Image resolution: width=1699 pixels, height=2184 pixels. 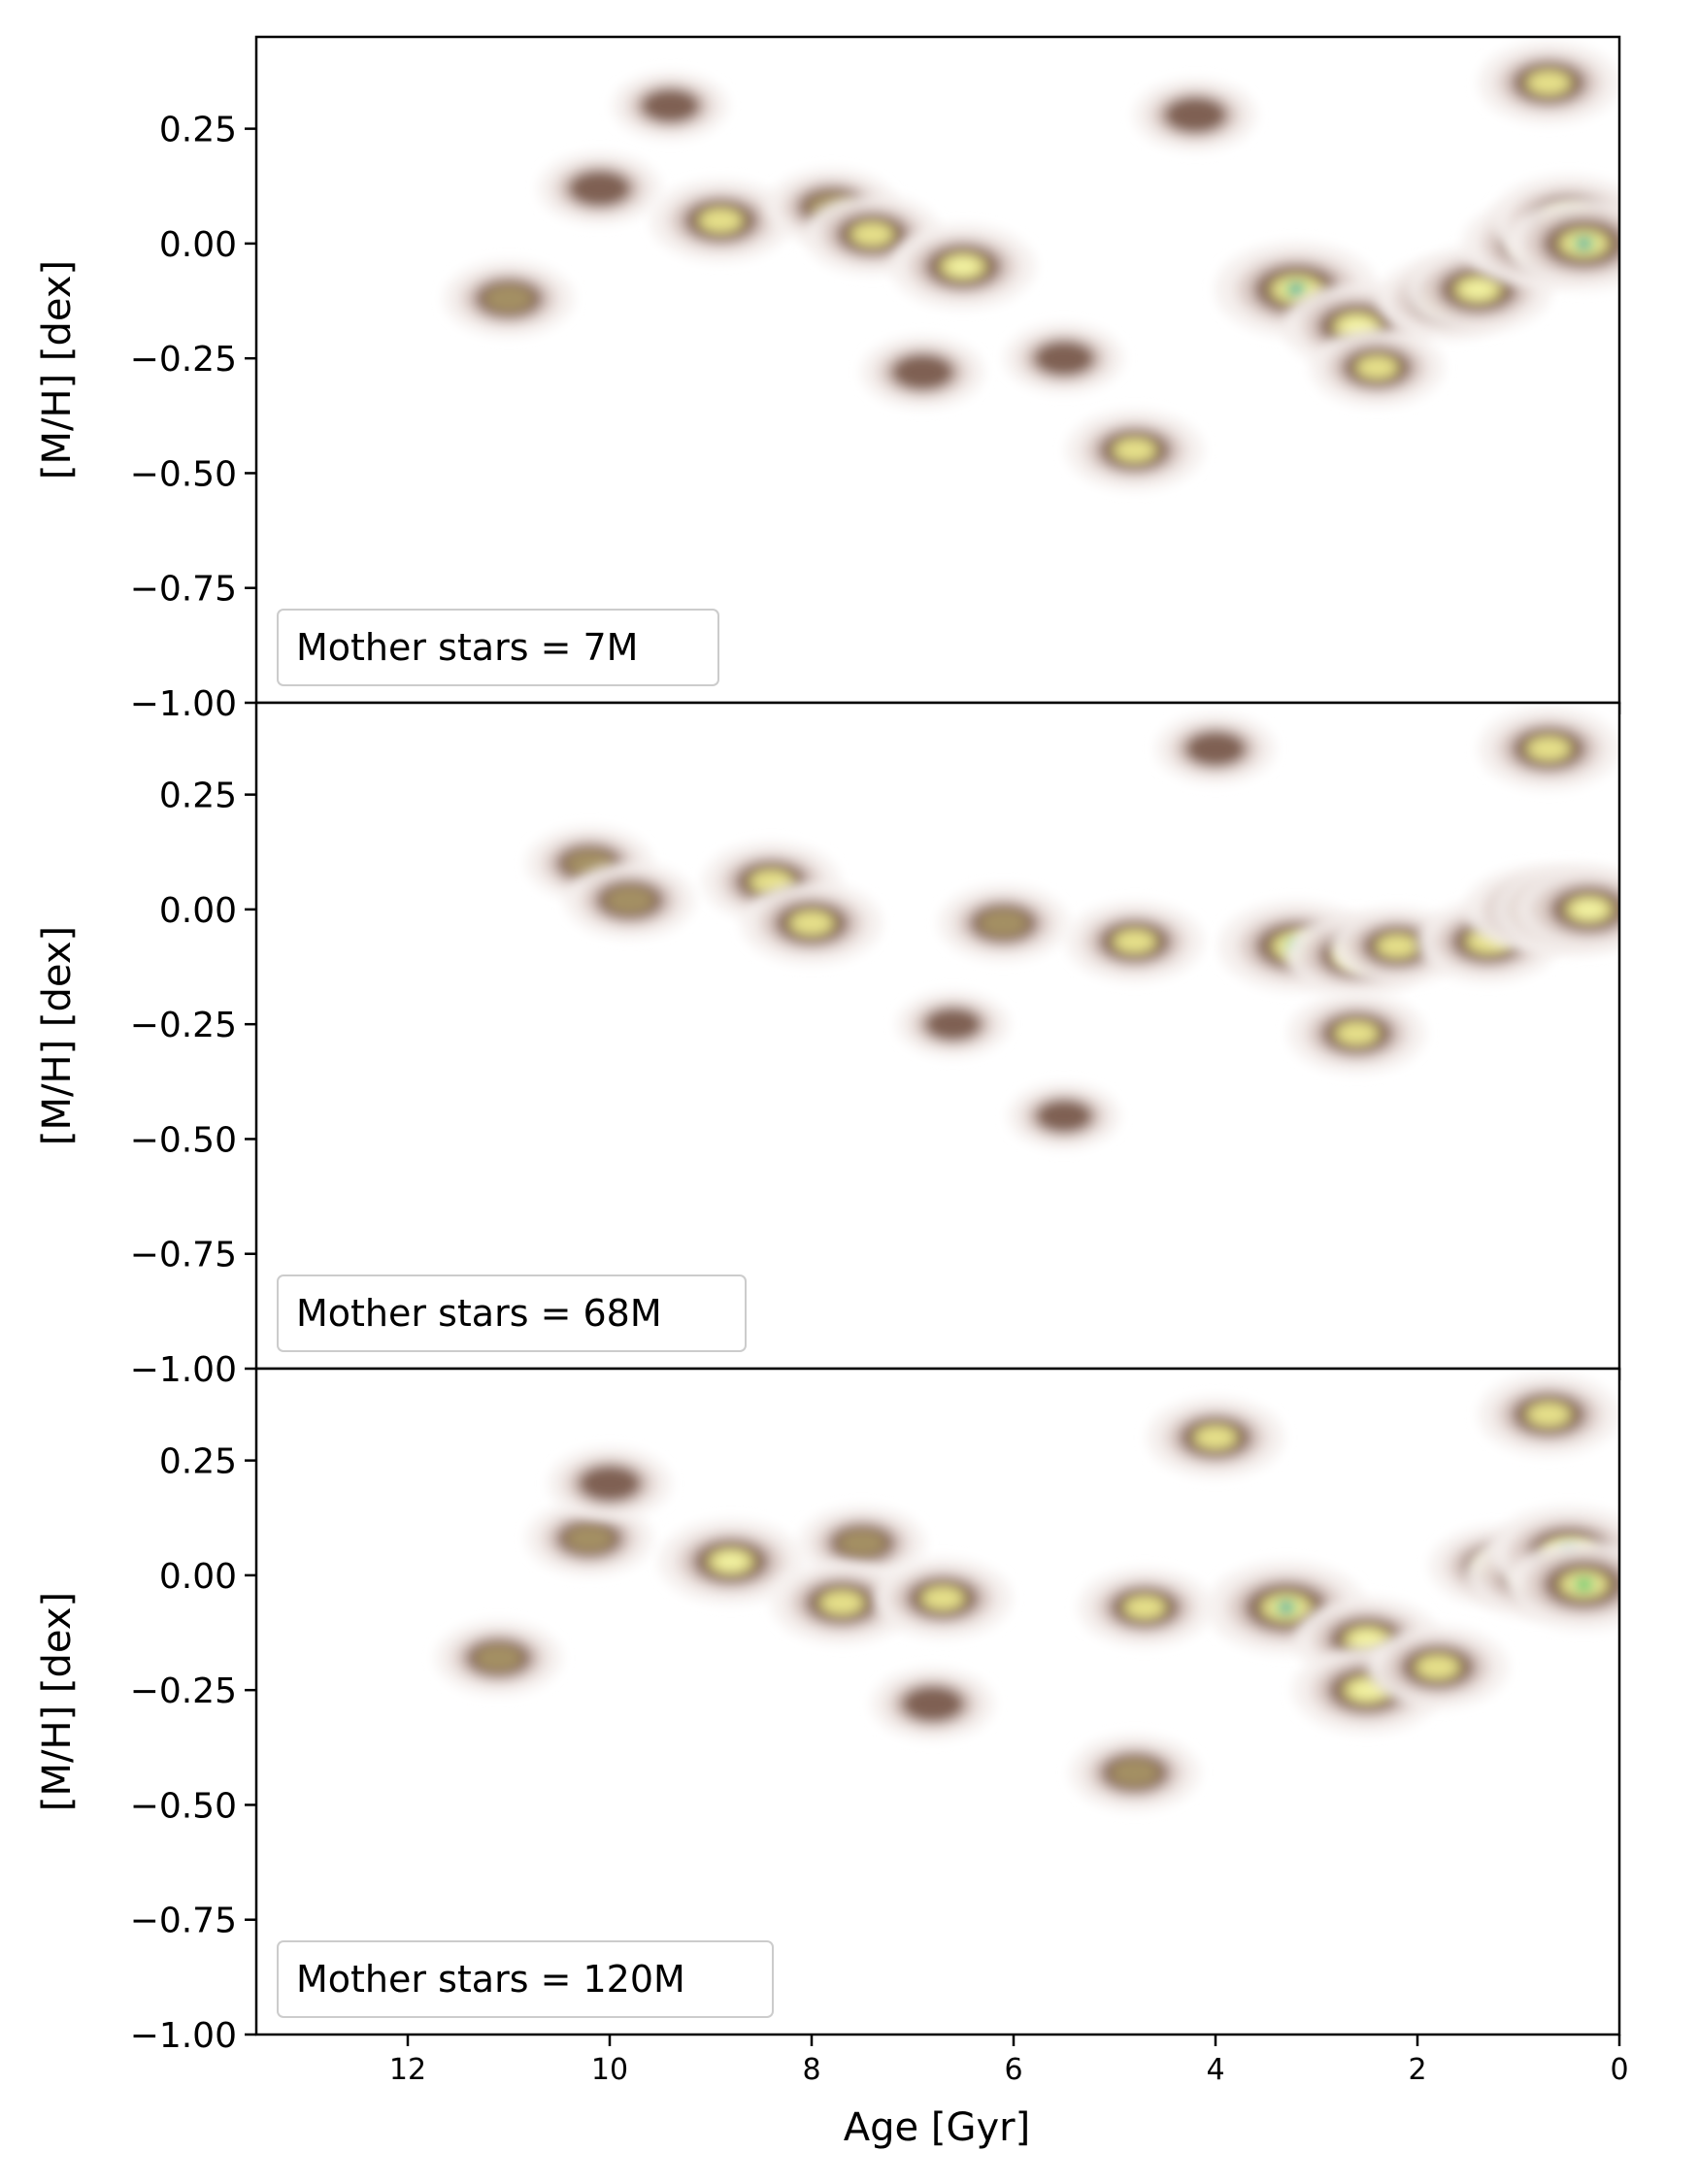 I want to click on legend-label: Mother stars = 120M, so click(x=490, y=1979).